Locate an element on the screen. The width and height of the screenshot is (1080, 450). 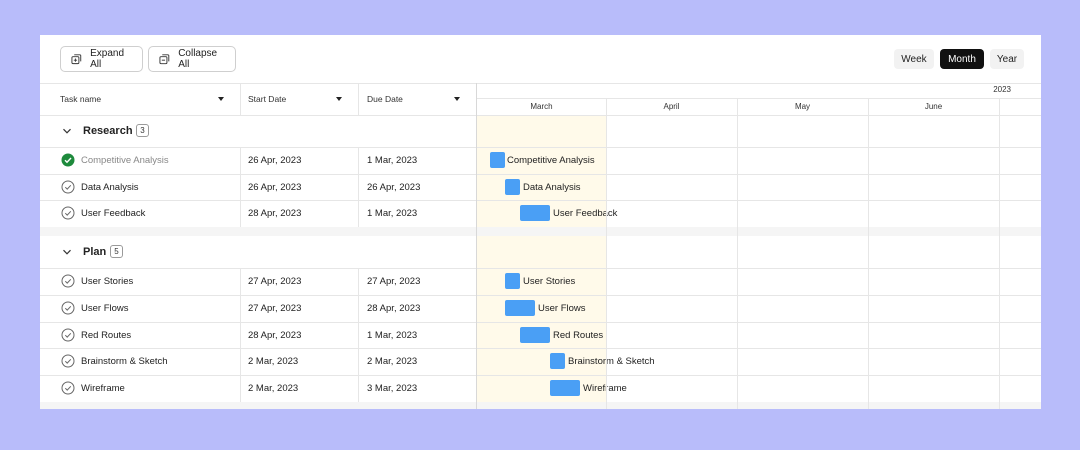
task-name: Brainstorm & Sketch is located at coordinates (124, 361).